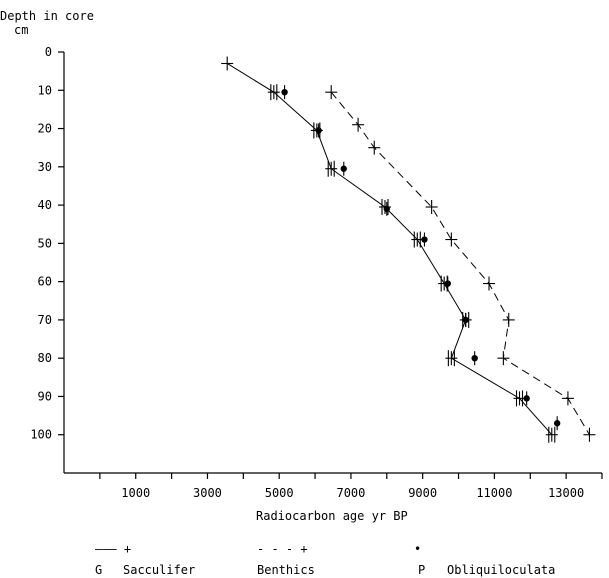 Image resolution: width=609 pixels, height=578 pixels. I want to click on x-tick-label: 3000, so click(207, 493).